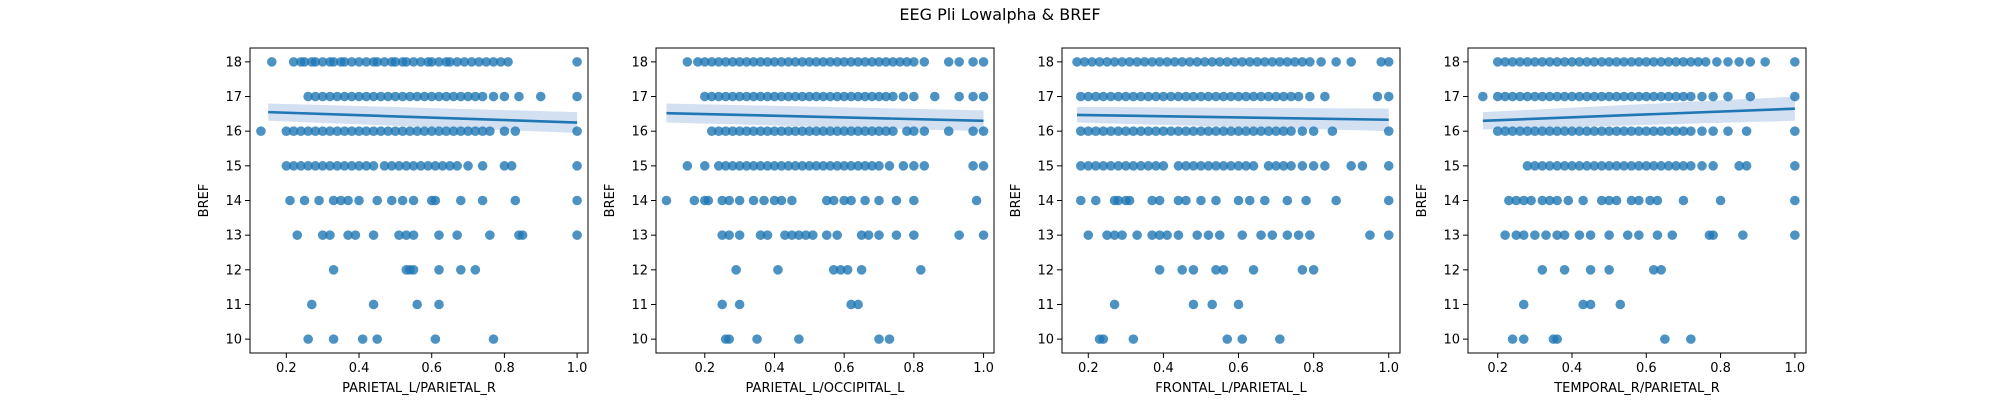 This screenshot has height=400, width=2000. Describe the element at coordinates (233, 270) in the screenshot. I see `y-tick-label: 12` at that location.